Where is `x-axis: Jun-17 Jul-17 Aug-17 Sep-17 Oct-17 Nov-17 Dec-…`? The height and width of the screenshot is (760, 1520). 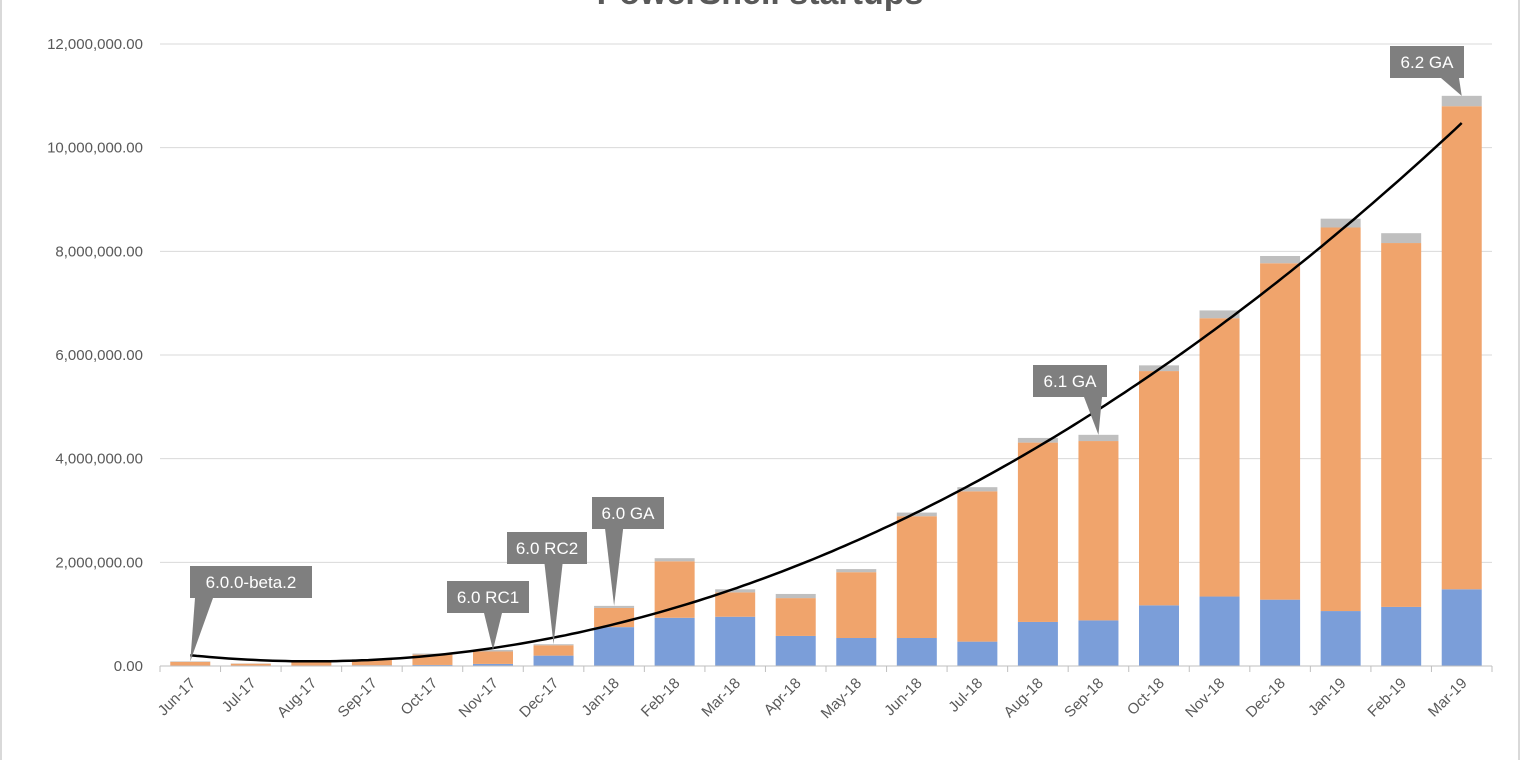 x-axis: Jun-17 Jul-17 Aug-17 Sep-17 Oct-17 Nov-17 Dec-… is located at coordinates (824, 693).